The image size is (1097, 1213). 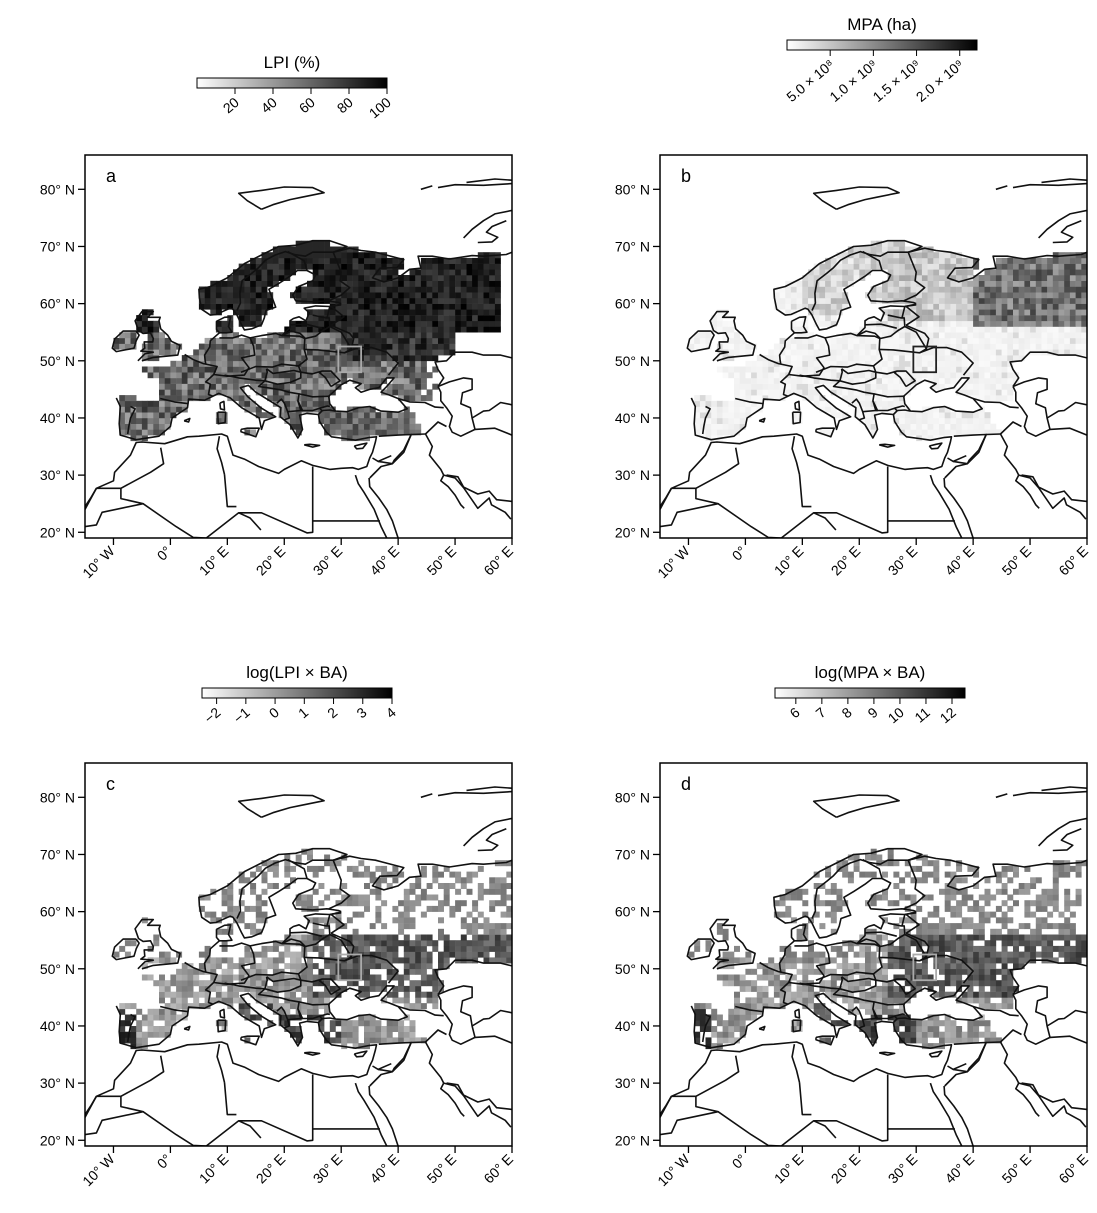 I want to click on lat-tick-label: 60° N, so click(x=57, y=912).